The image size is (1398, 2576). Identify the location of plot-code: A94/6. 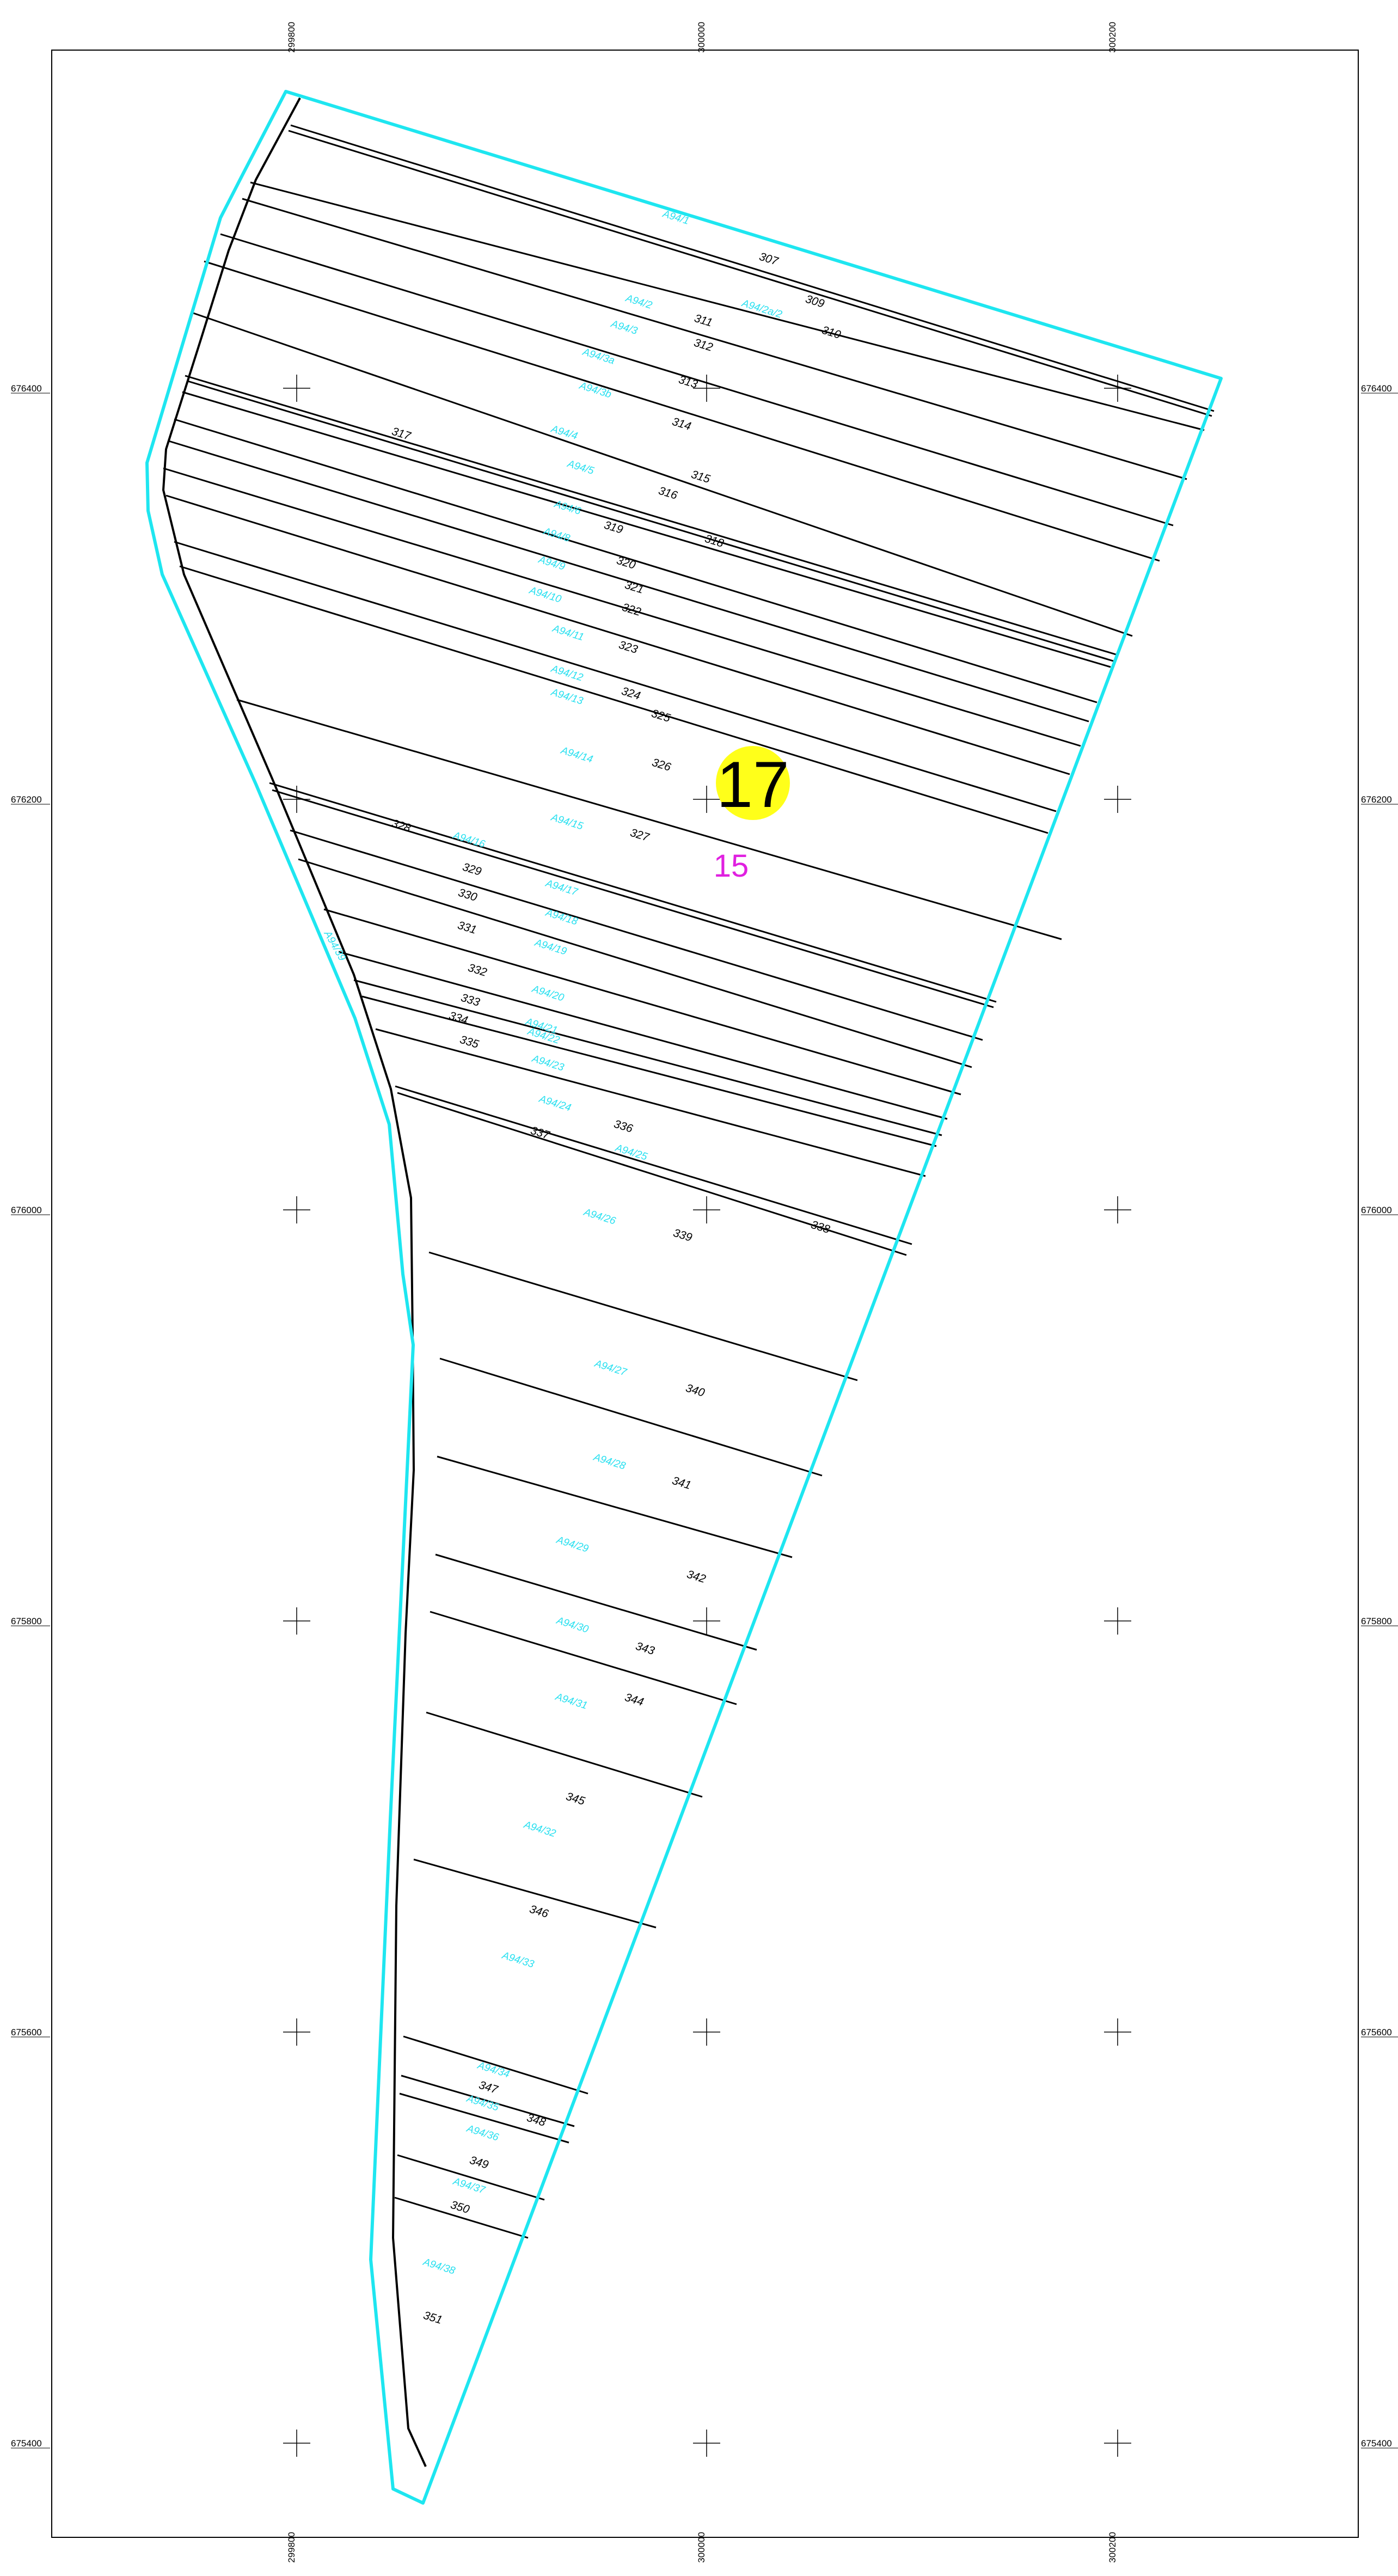
(567, 507).